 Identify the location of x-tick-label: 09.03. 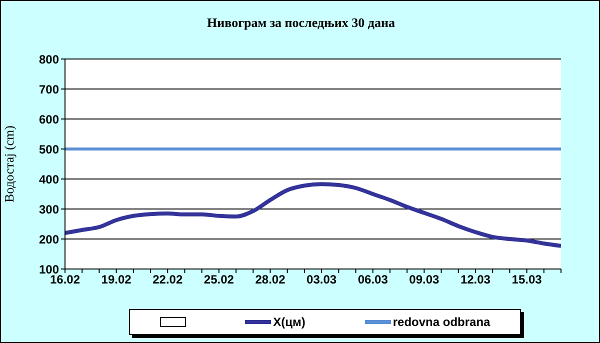
(424, 279).